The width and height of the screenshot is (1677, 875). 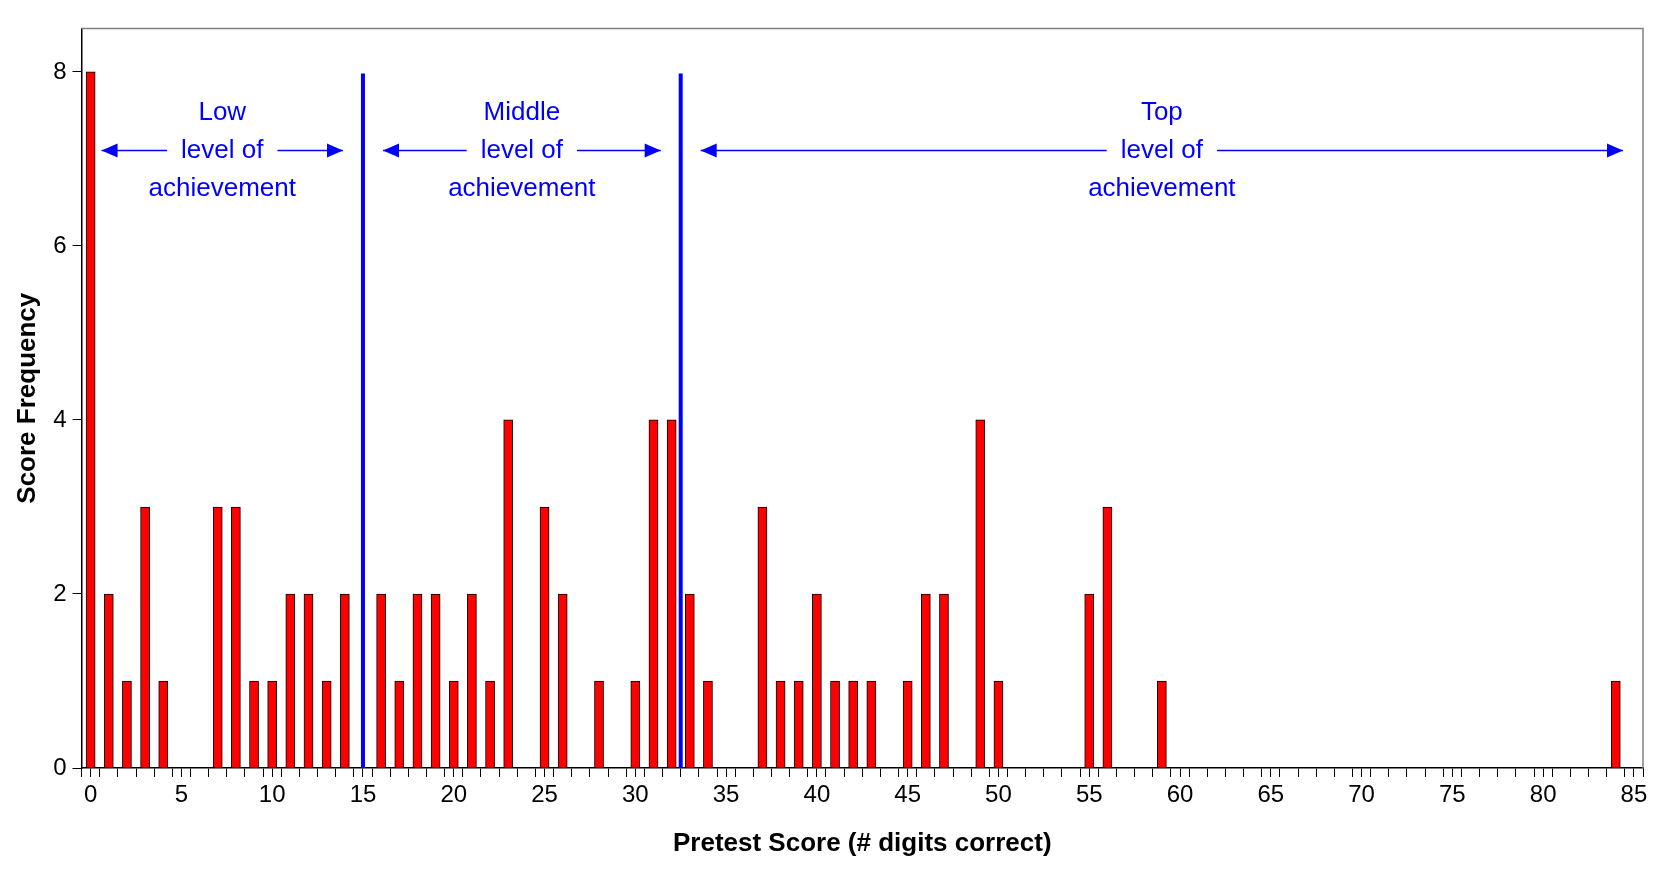 I want to click on x-tick-label: 80, so click(x=1543, y=794).